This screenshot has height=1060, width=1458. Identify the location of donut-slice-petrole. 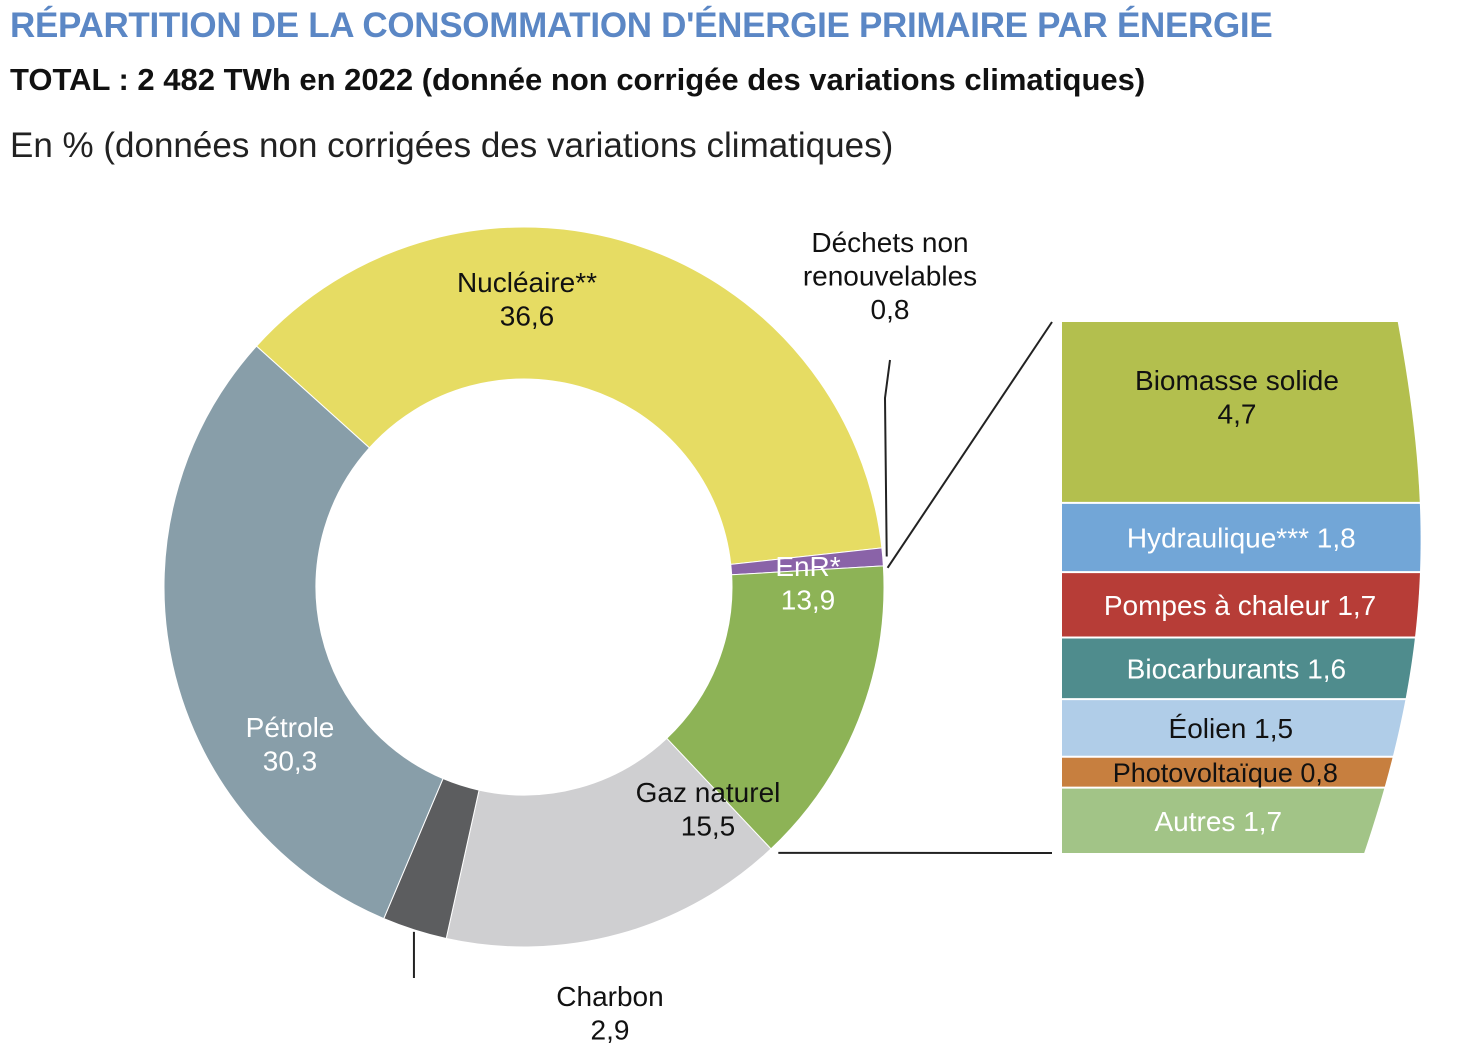
(303, 632).